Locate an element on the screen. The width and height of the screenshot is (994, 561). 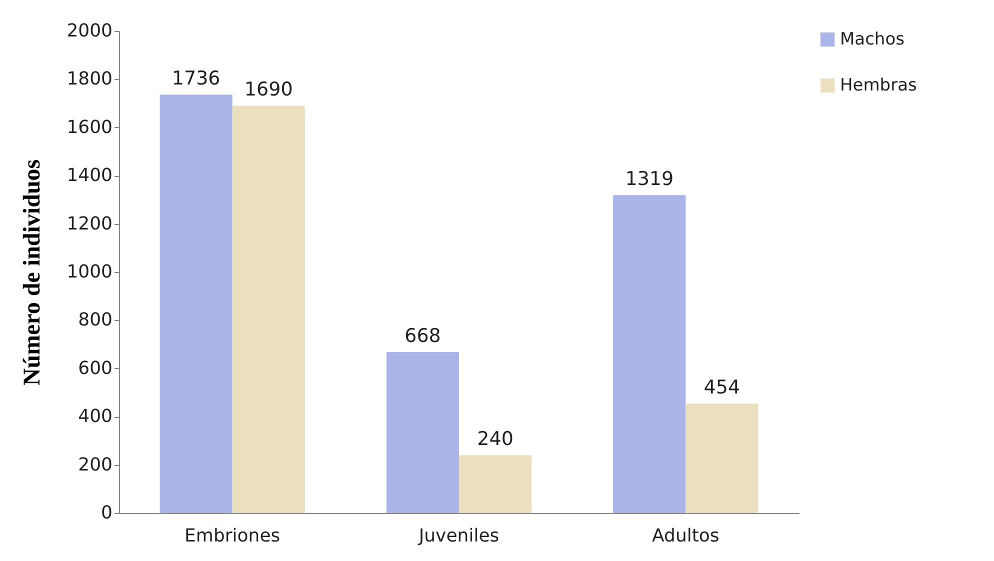
data-label: 1736 is located at coordinates (196, 79).